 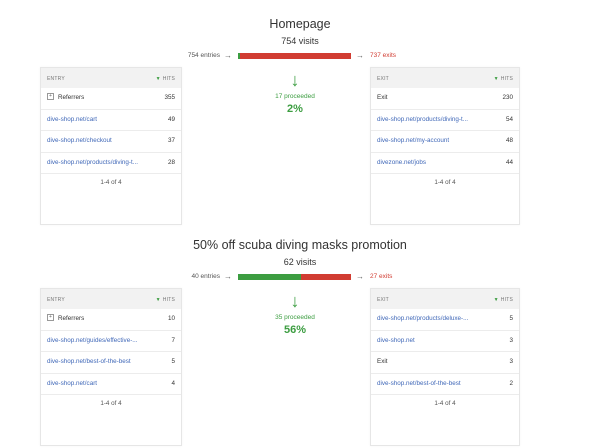 I want to click on entries-count: 40 entries, so click(x=205, y=276).